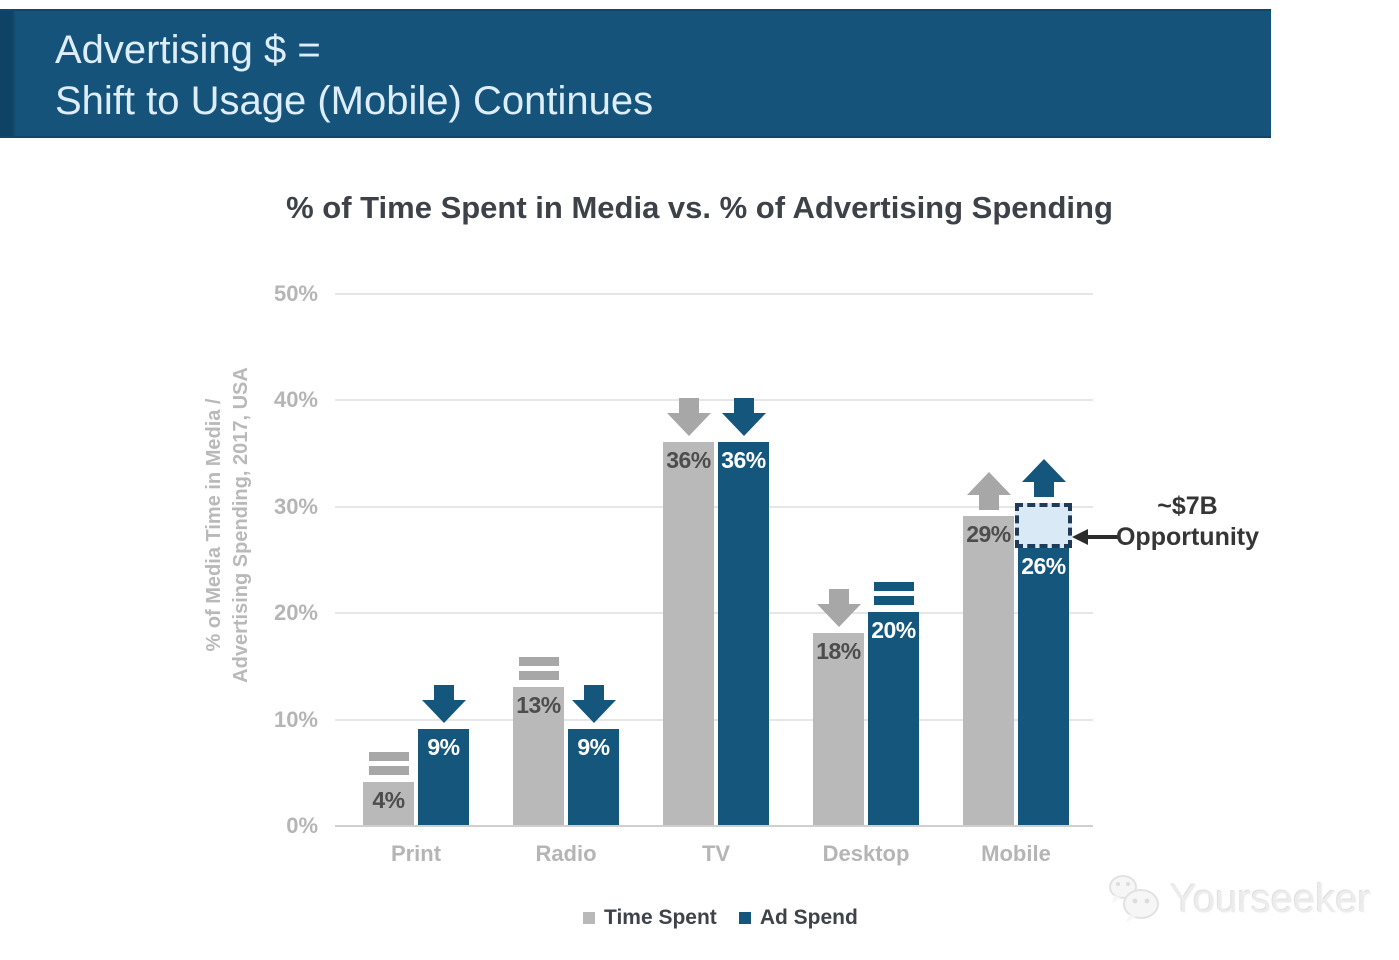 The width and height of the screenshot is (1399, 960). Describe the element at coordinates (295, 293) in the screenshot. I see `ytick-label-50: 50%` at that location.